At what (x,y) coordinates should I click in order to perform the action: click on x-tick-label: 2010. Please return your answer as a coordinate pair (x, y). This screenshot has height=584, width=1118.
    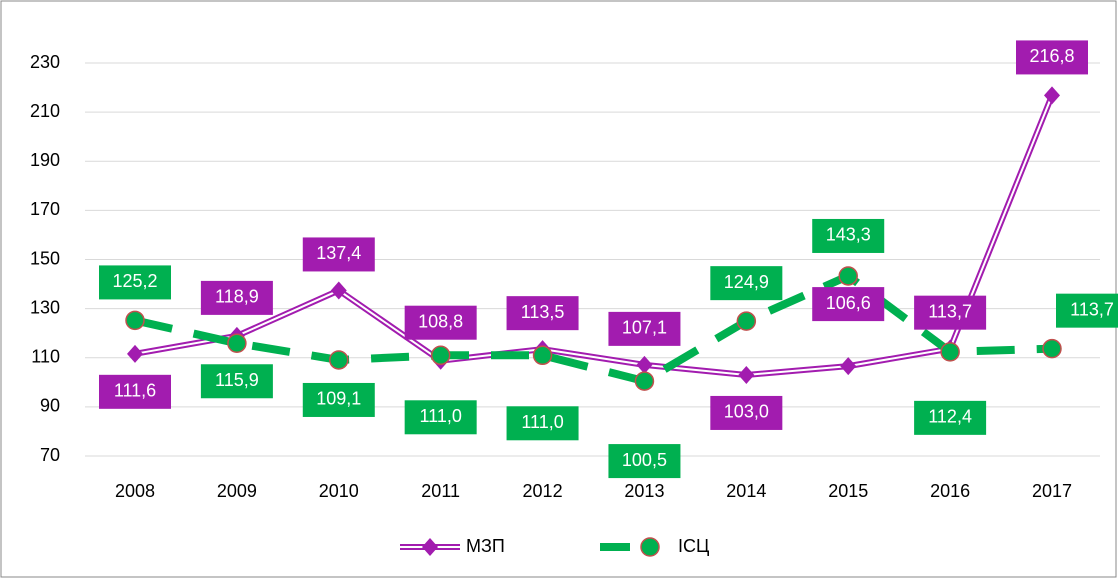
    Looking at the image, I should click on (339, 491).